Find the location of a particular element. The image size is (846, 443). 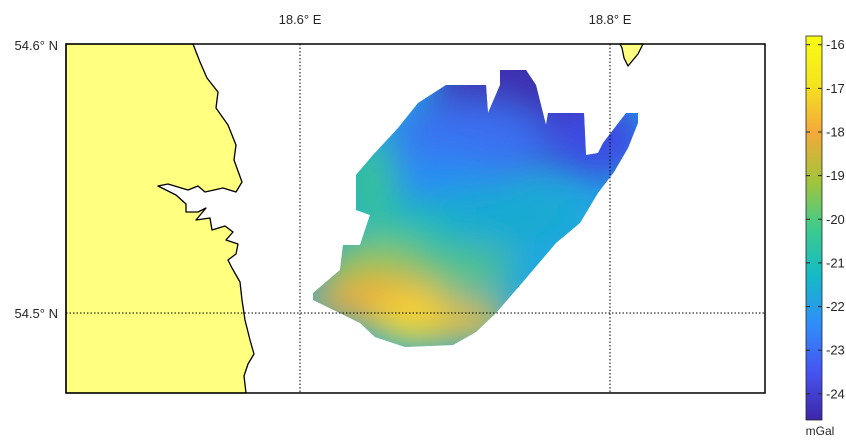

colorbar-tick-label: -22 is located at coordinates (835, 306).